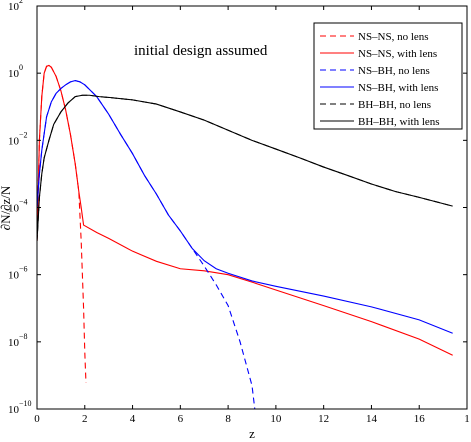 Image resolution: width=471 pixels, height=442 pixels. What do you see at coordinates (276, 419) in the screenshot?
I see `x-tick-label: 10` at bounding box center [276, 419].